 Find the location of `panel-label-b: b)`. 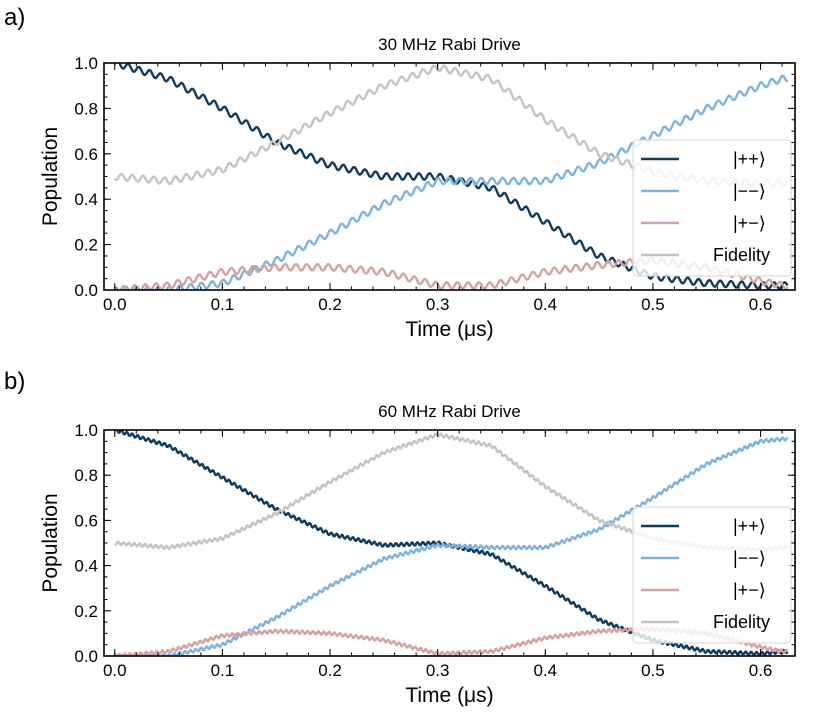

panel-label-b: b) is located at coordinates (15, 381).